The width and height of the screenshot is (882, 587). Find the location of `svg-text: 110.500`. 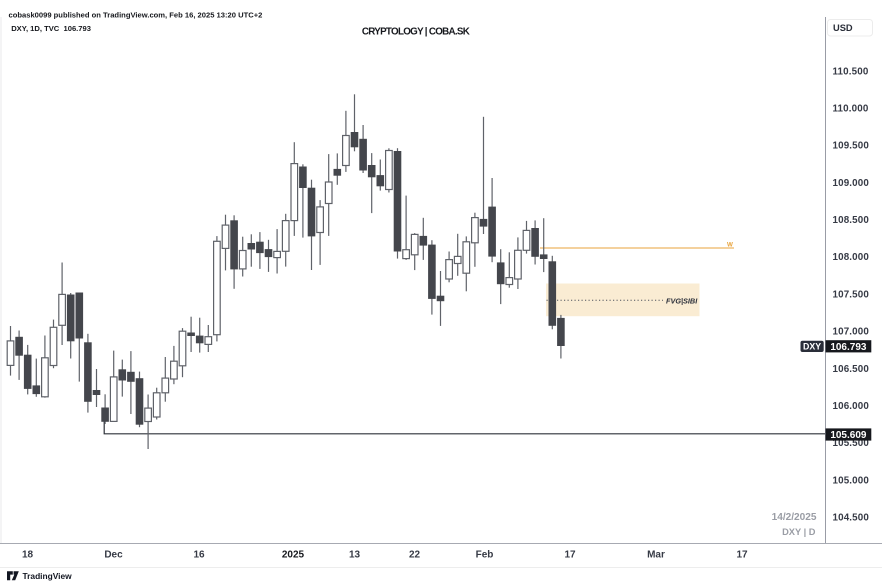

svg-text: 110.500 is located at coordinates (851, 71).